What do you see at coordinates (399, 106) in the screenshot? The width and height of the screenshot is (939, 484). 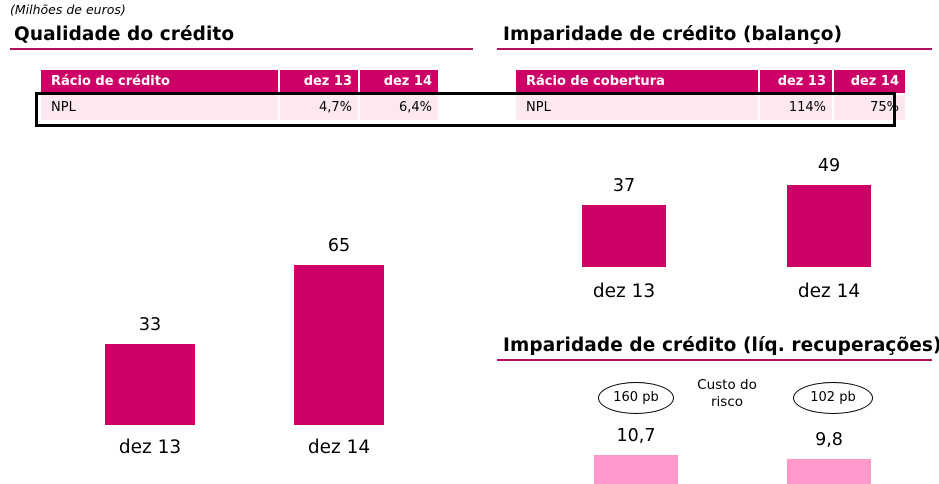 I see `table-cell: 6,4%` at bounding box center [399, 106].